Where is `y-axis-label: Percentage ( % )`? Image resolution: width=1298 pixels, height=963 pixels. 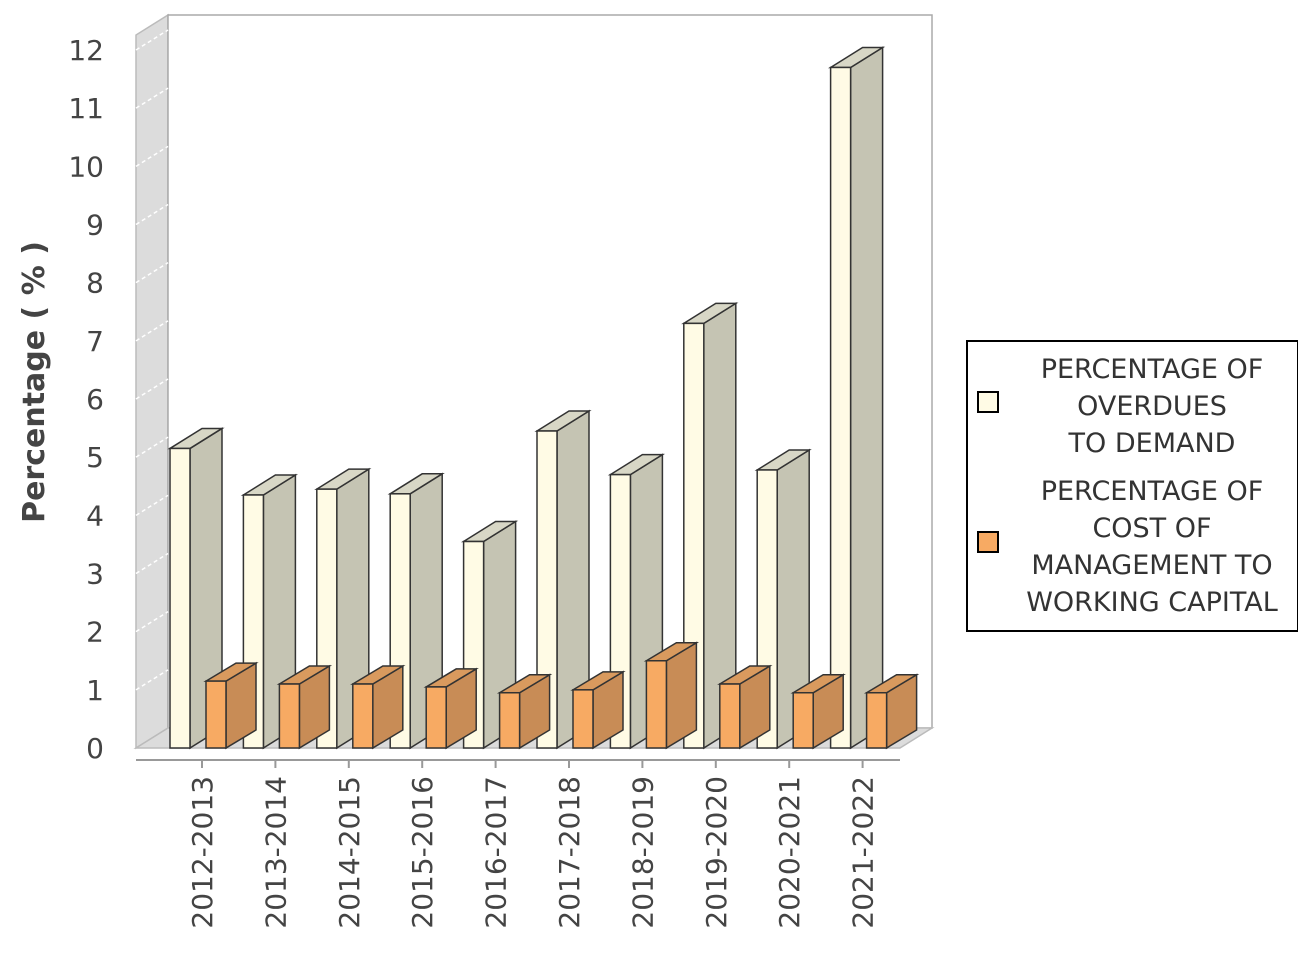 y-axis-label: Percentage ( % ) is located at coordinates (34, 382).